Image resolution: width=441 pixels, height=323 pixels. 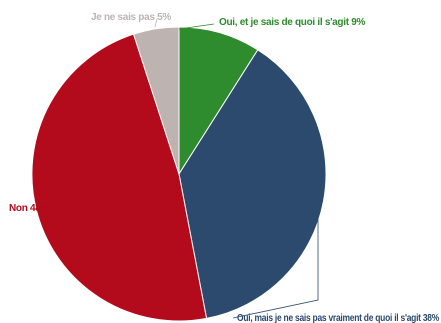 I want to click on slice-label-oui-et-je-sais-de-quoi-il-s-agit: Oui, et je sais de quoi il s'agit 9%, so click(x=292, y=22).